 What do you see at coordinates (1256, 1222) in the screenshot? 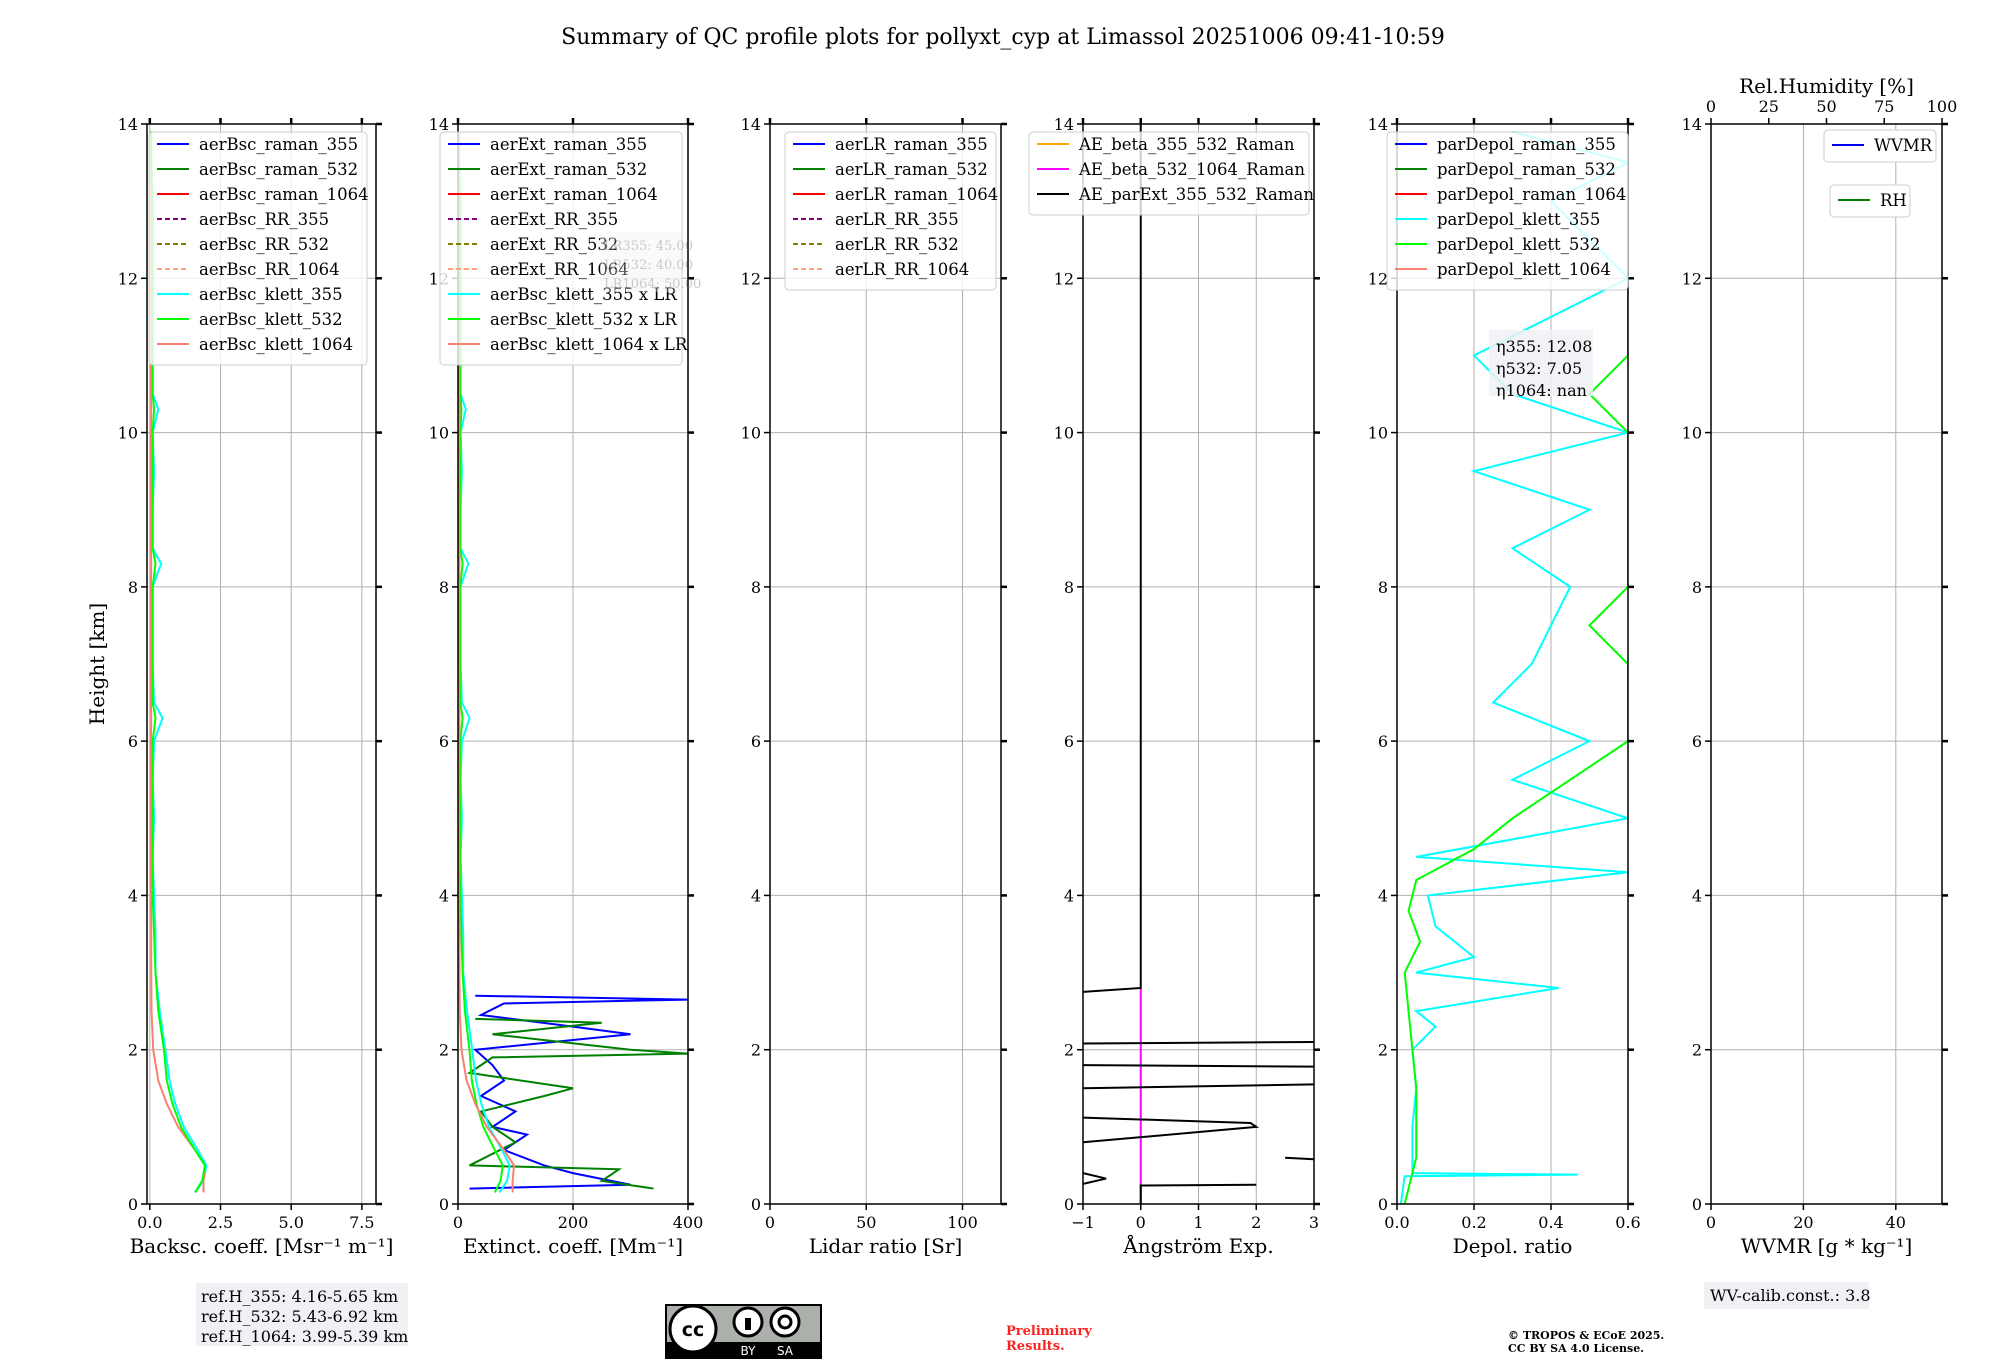
I see `x-tick-label: 2` at bounding box center [1256, 1222].